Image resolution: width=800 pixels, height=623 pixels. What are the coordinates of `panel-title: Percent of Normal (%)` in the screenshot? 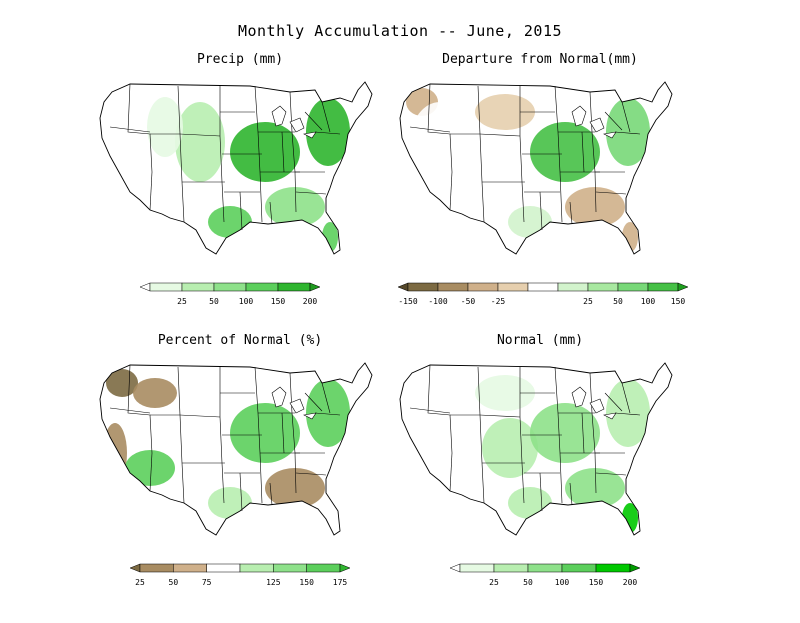 It's located at (240, 340).